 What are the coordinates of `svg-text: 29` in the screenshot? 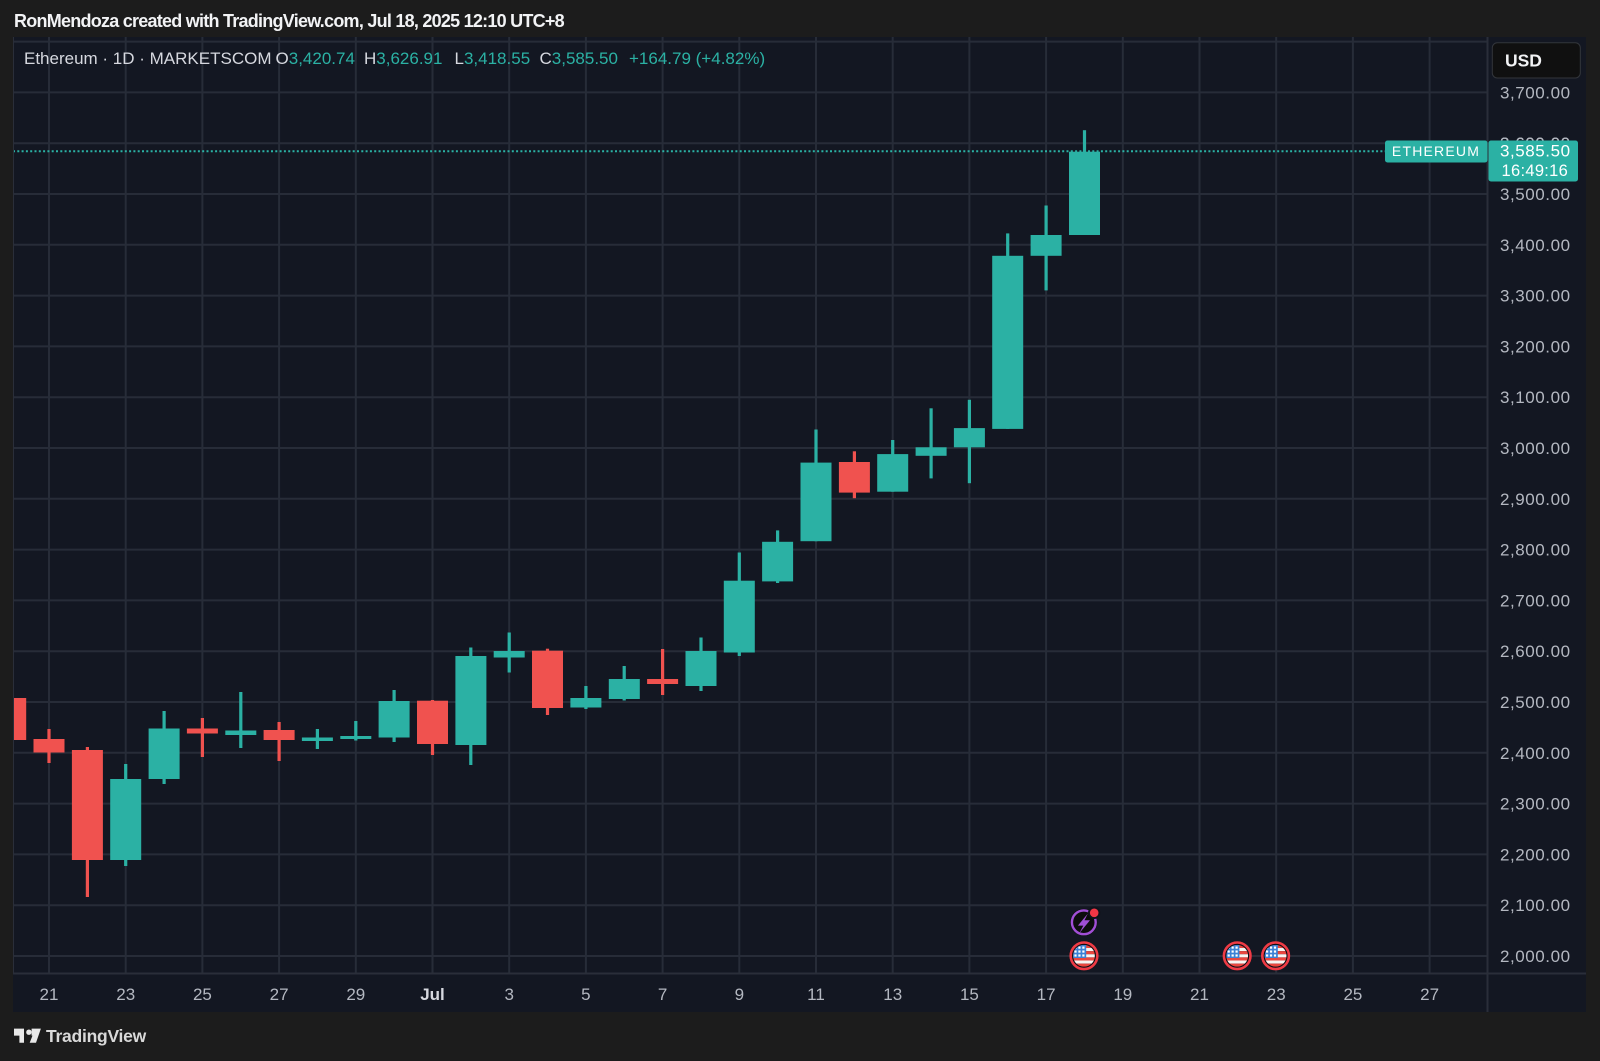 It's located at (355, 994).